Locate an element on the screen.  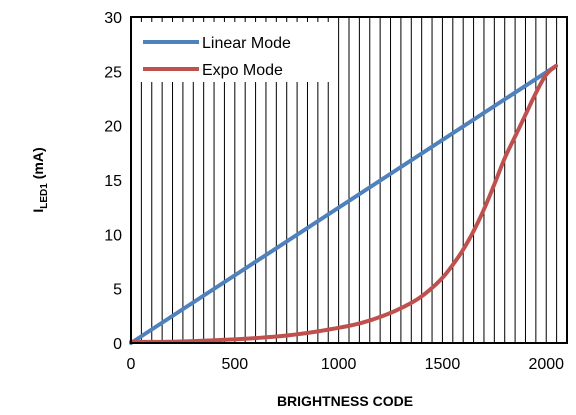
x-axis-title: BRIGHTNESS CODE is located at coordinates (345, 401).